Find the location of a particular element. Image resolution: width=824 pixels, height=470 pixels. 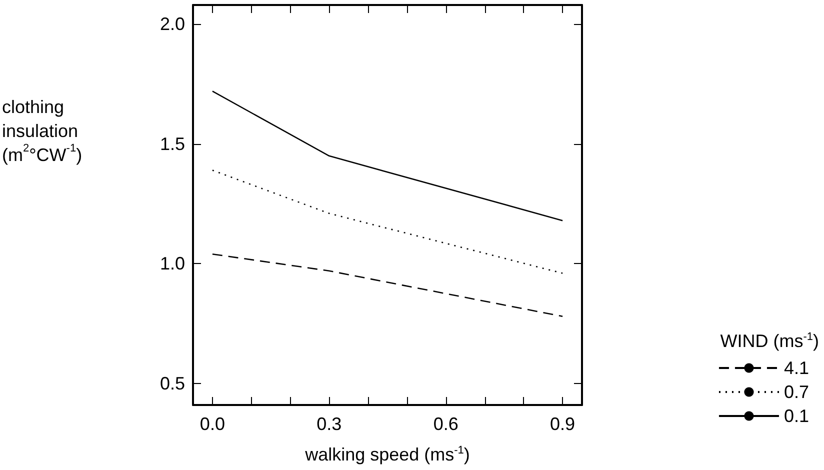

x-tick-label: 0.9 is located at coordinates (563, 424).